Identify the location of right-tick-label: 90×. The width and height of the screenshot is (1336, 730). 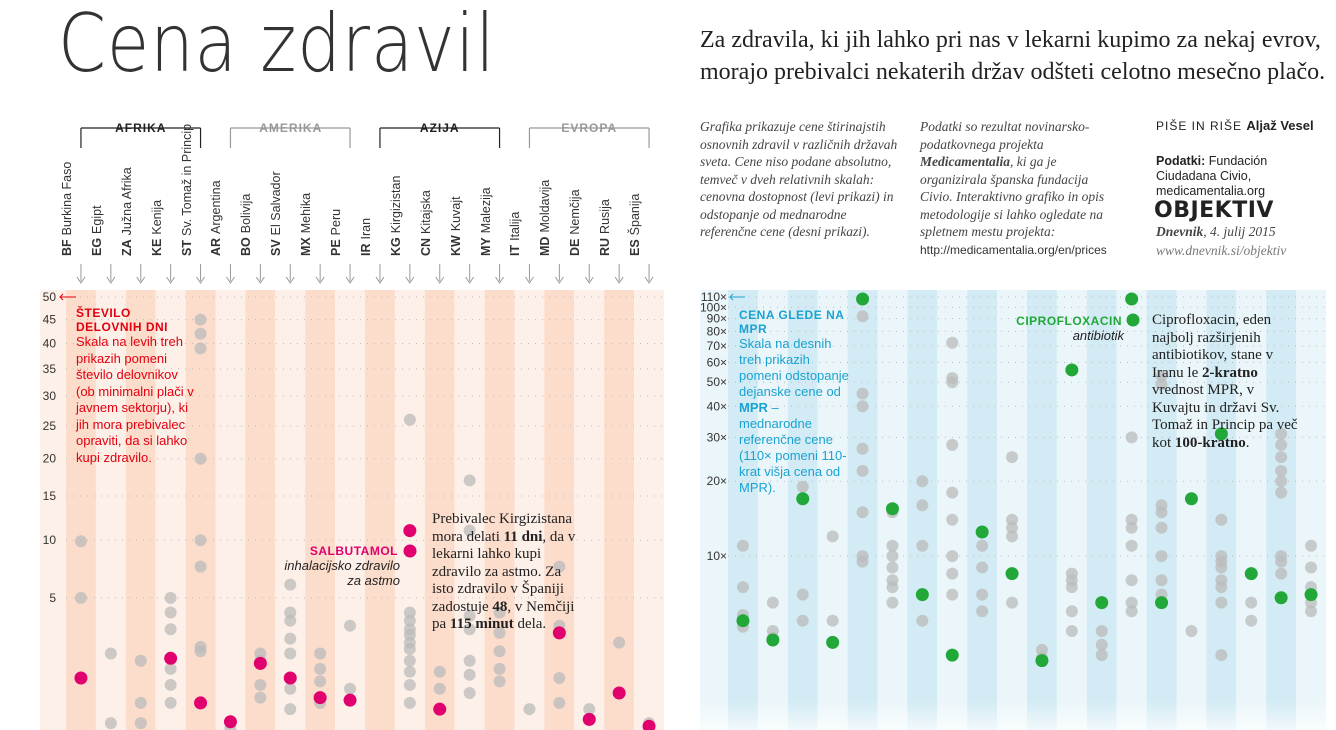
(717, 319).